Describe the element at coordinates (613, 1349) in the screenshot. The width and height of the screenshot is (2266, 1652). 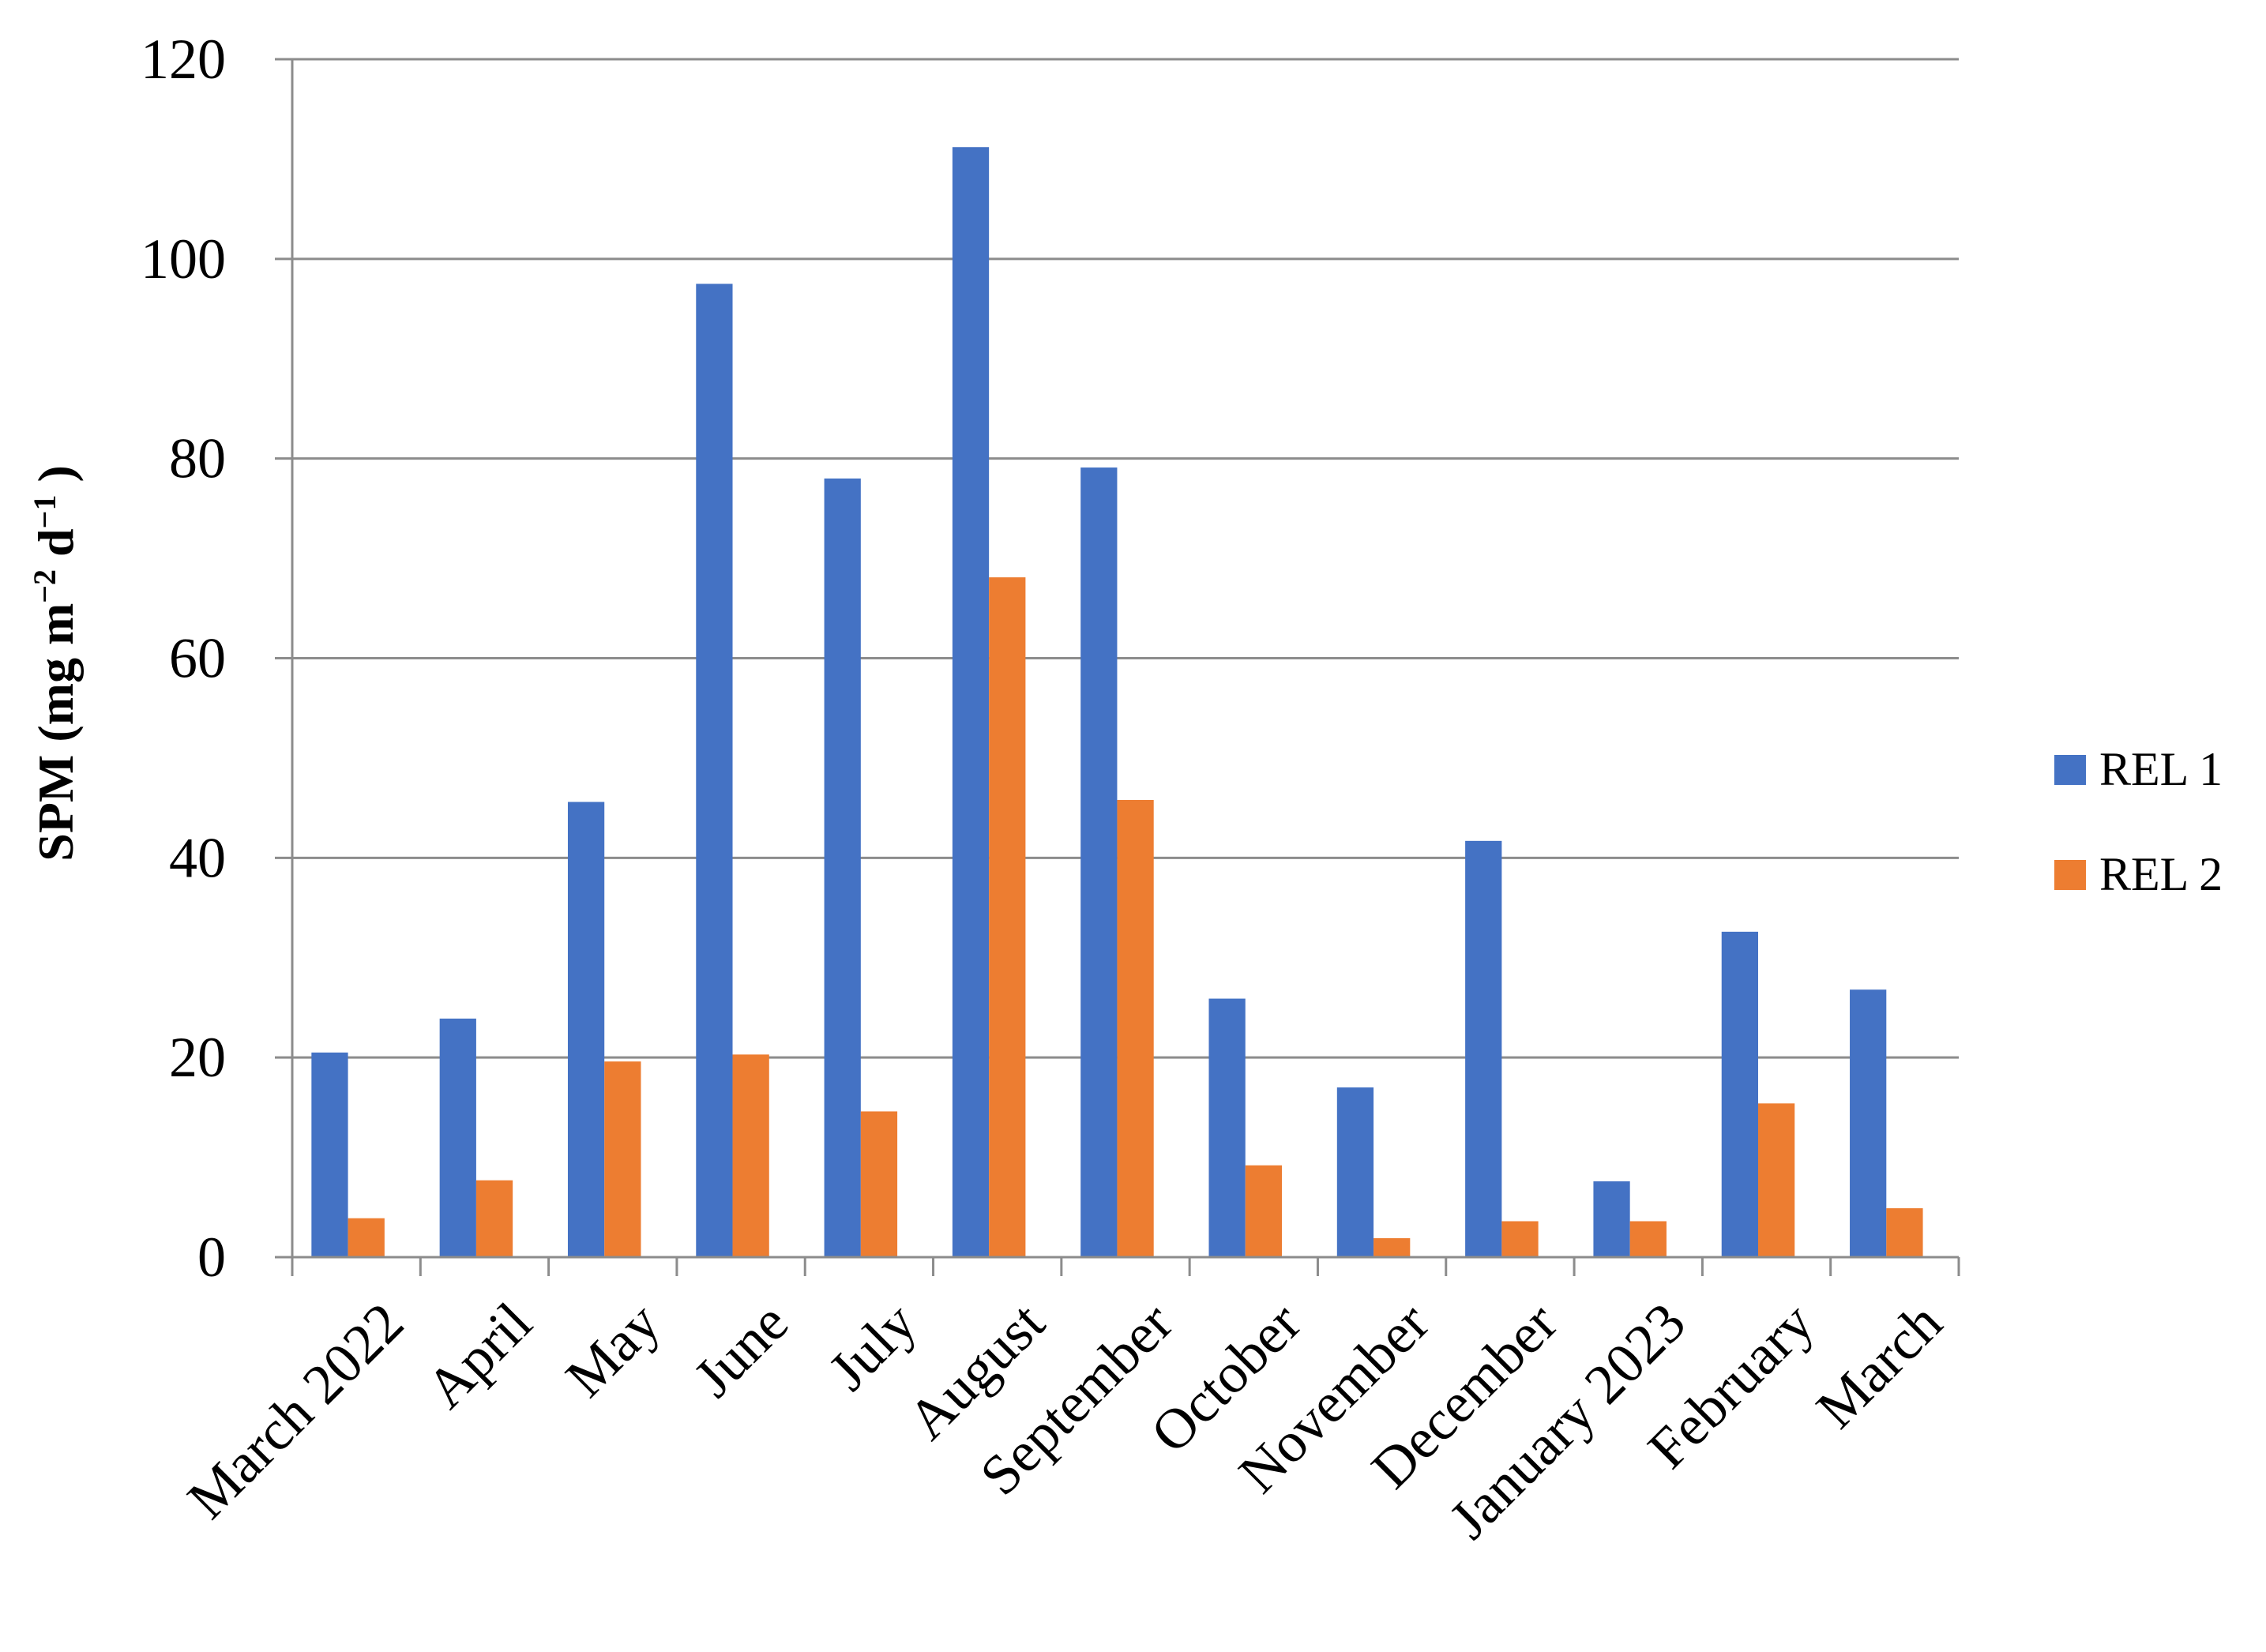
I see `x-tick-label: May` at that location.